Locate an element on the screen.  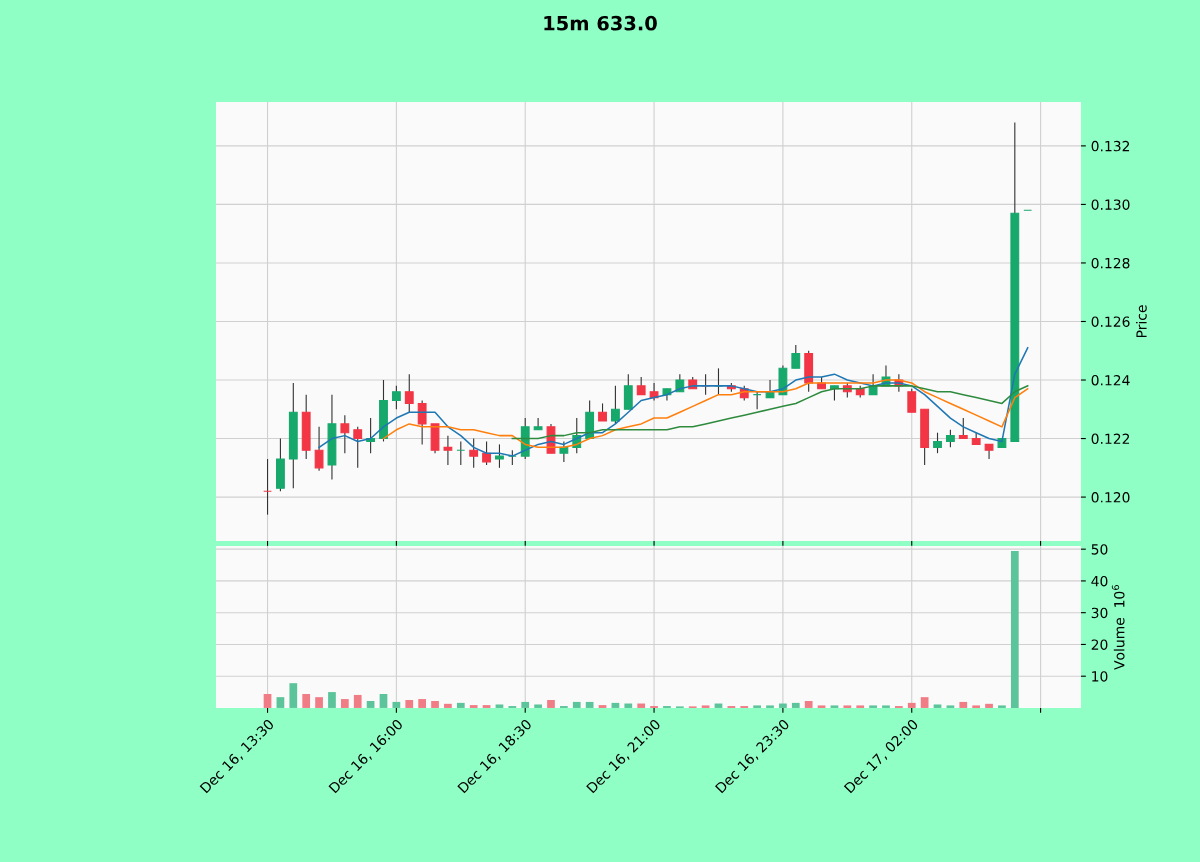
y-tick-label: 0.130 is located at coordinates (1110, 204).